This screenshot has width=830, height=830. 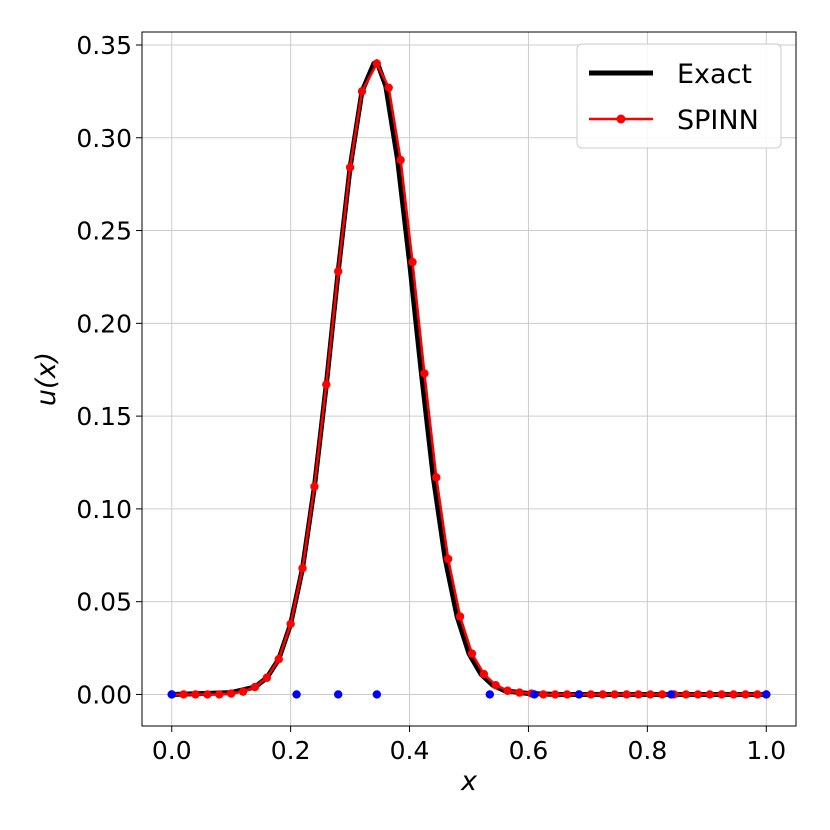 What do you see at coordinates (46, 379) in the screenshot?
I see `y-axis-title: u(x)` at bounding box center [46, 379].